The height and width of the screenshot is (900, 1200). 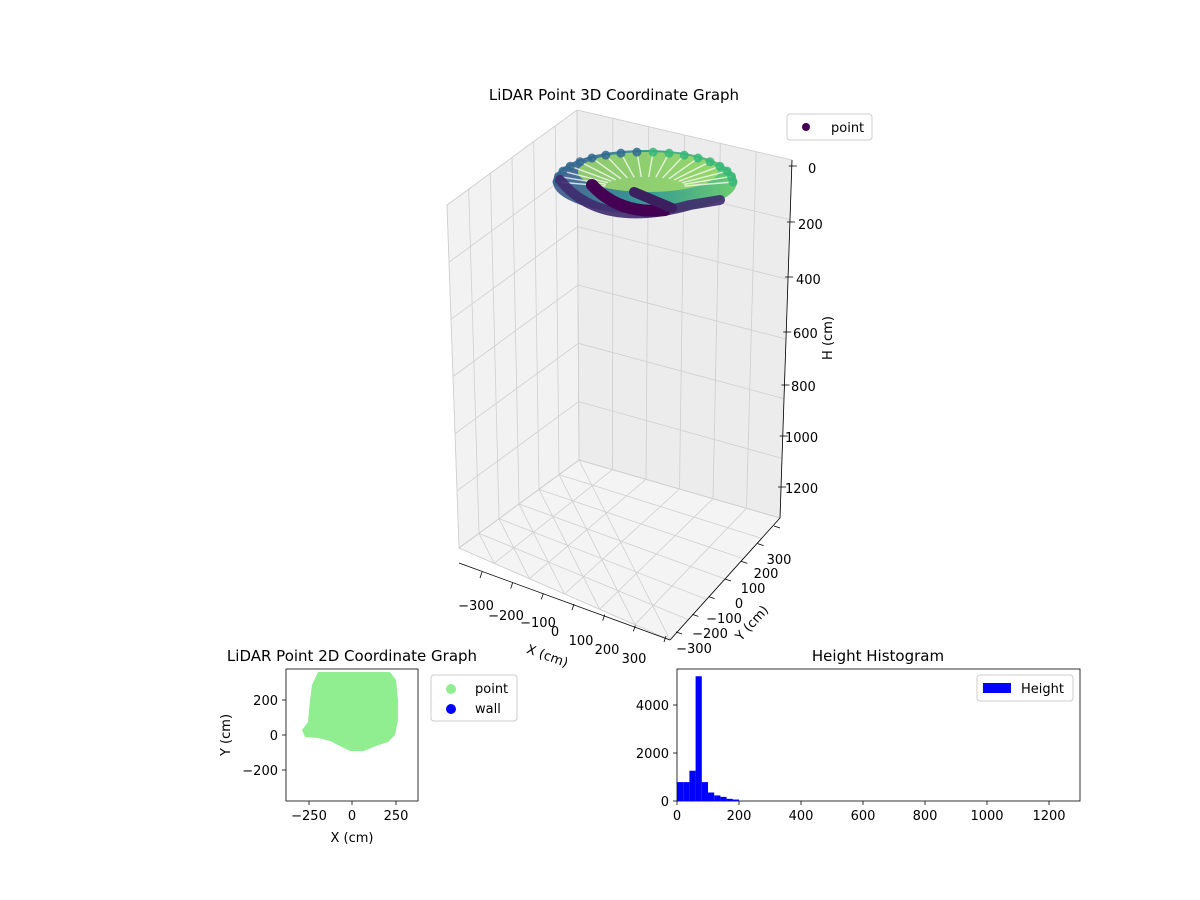 What do you see at coordinates (863, 816) in the screenshot?
I see `x-tick-label: 600` at bounding box center [863, 816].